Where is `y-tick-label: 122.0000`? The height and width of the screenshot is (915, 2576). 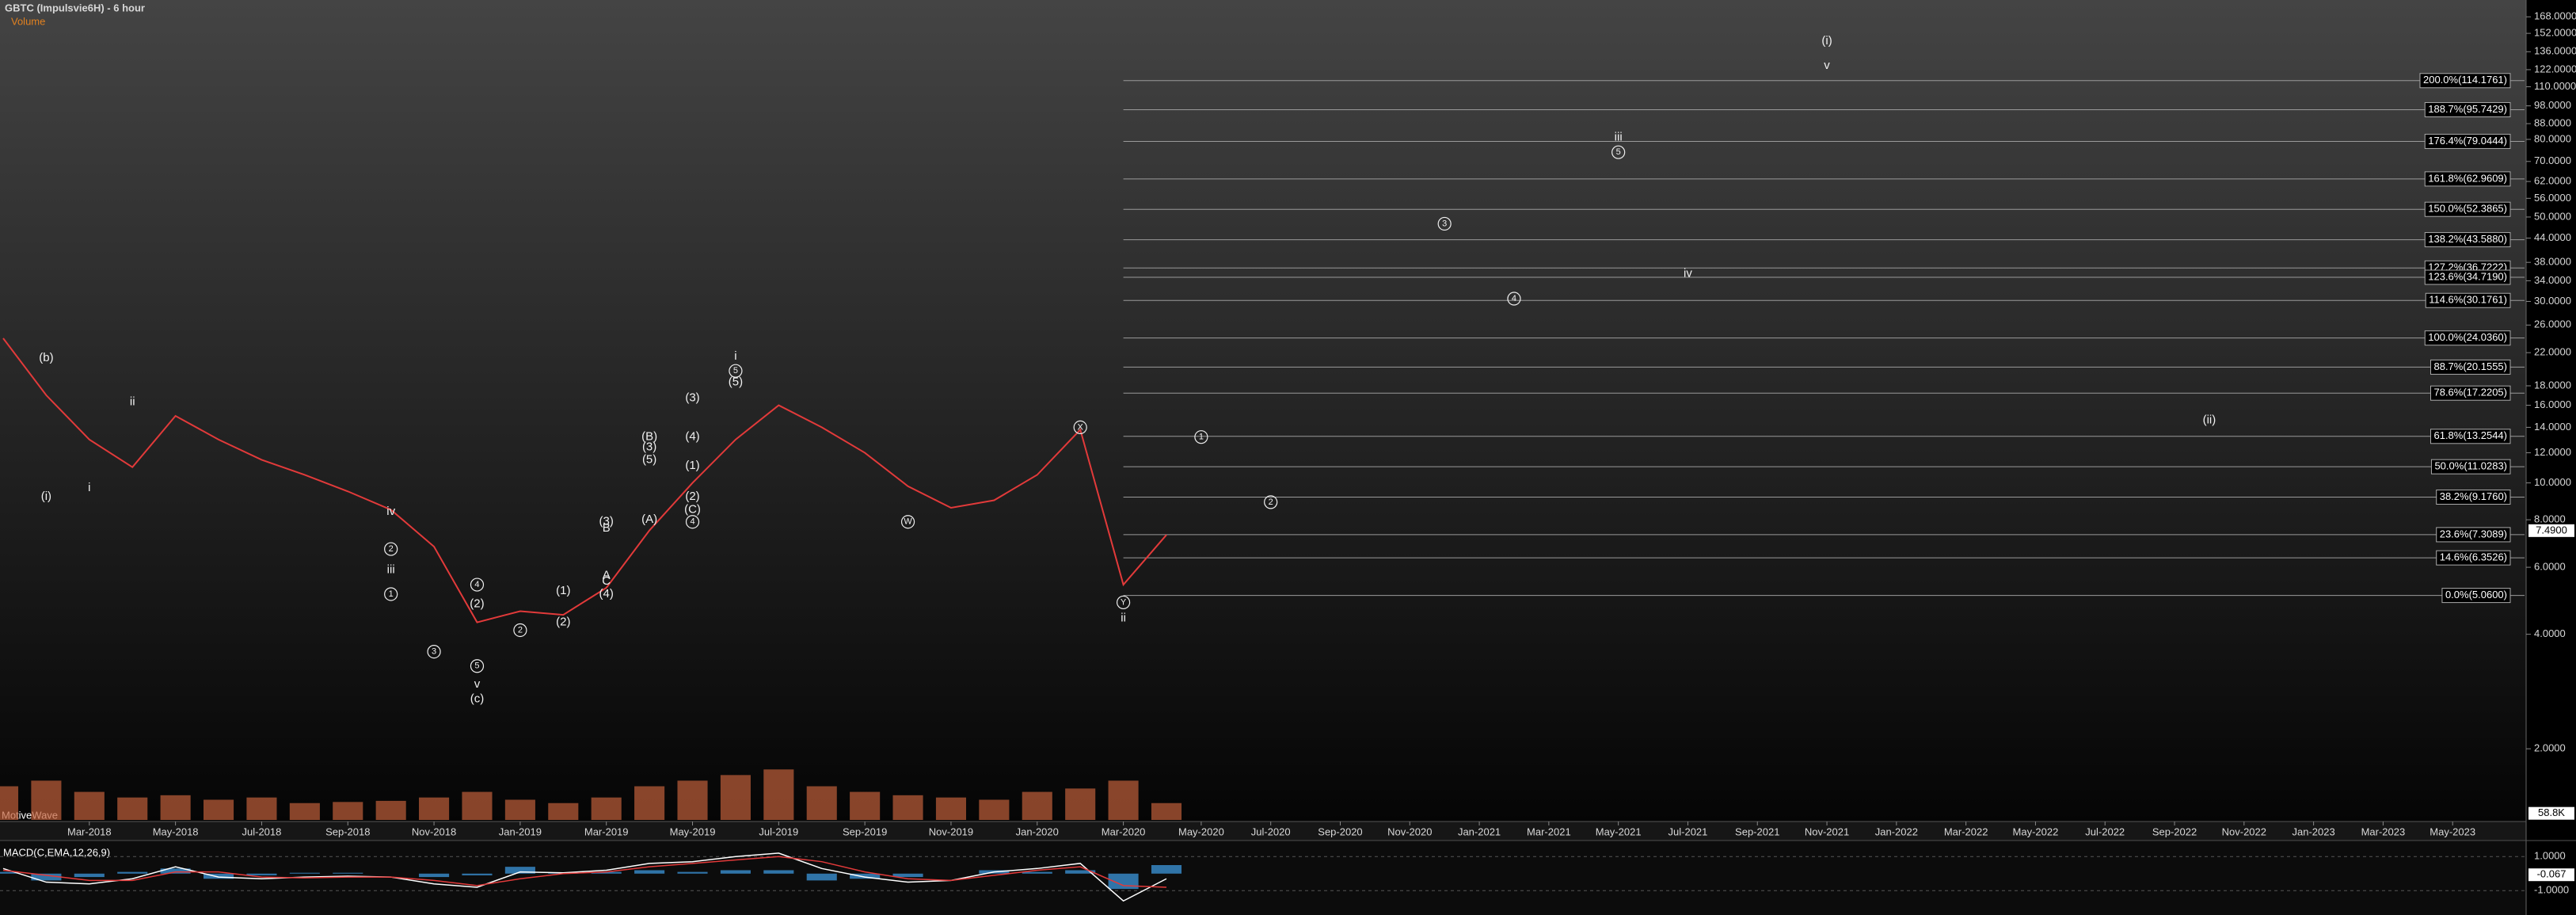
y-tick-label: 122.0000 is located at coordinates (2555, 68).